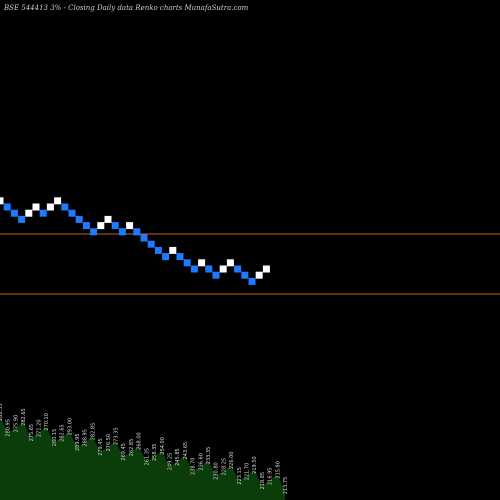 The width and height of the screenshot is (500, 500). What do you see at coordinates (86, 438) in the screenshot?
I see `volume-label: 288.95` at bounding box center [86, 438].